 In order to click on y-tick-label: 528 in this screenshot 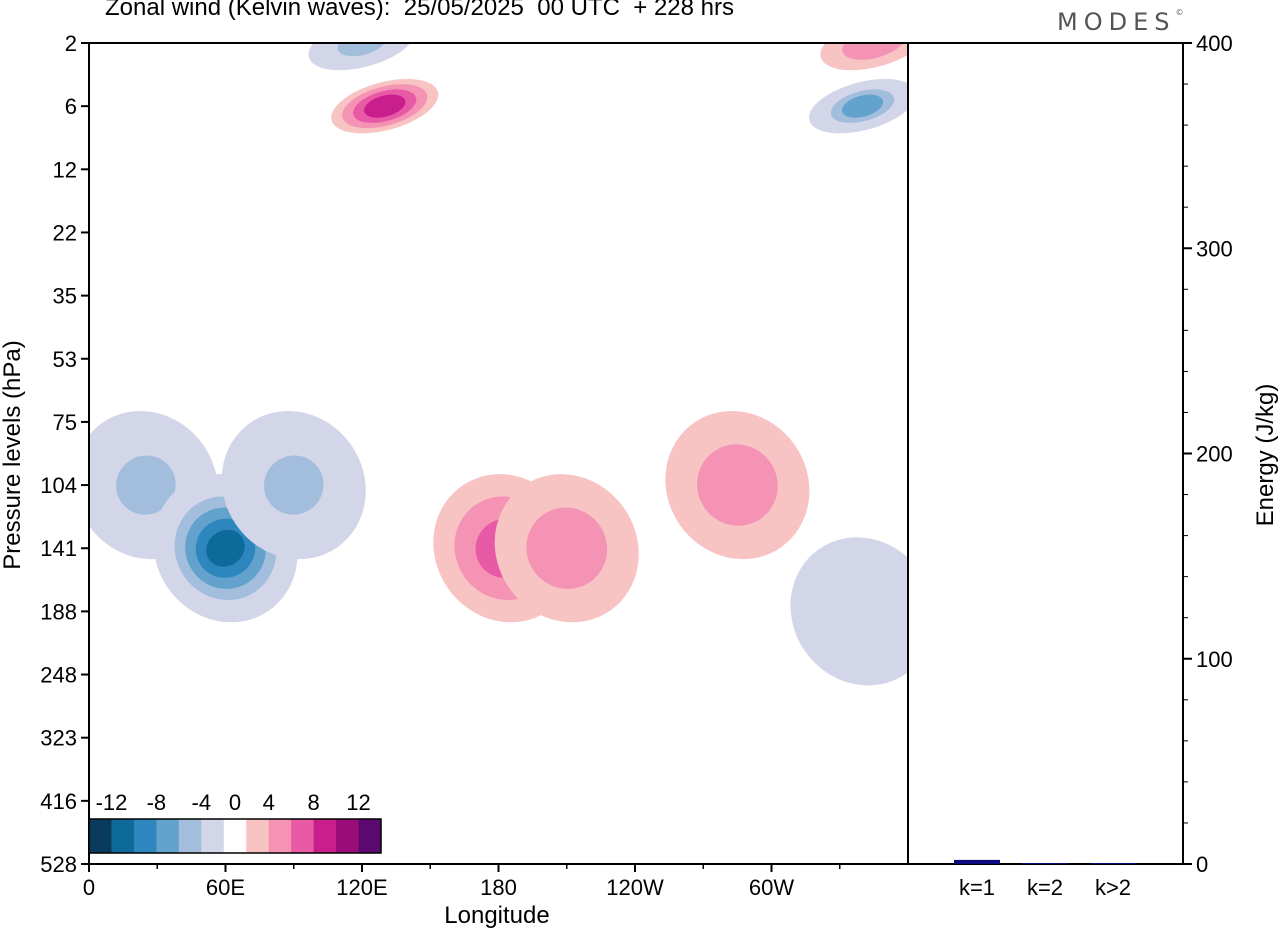, I will do `click(58, 864)`.